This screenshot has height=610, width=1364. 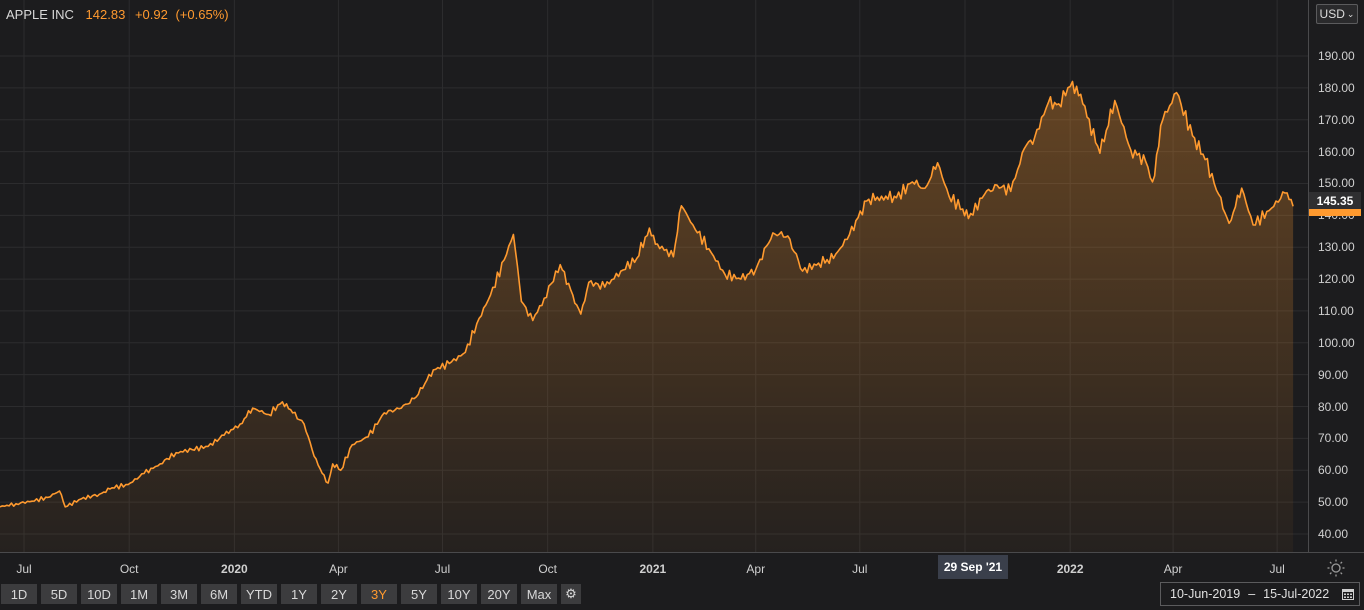 What do you see at coordinates (1336, 87) in the screenshot?
I see `y-tick-label: 180.00` at bounding box center [1336, 87].